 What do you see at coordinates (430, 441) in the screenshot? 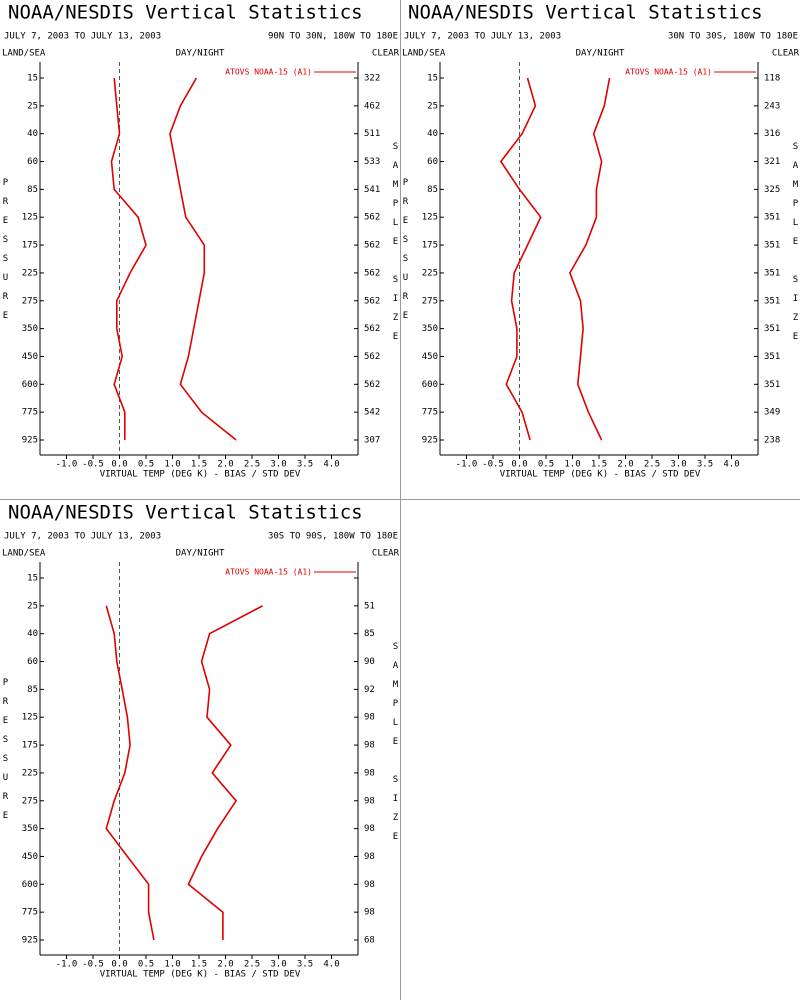
I see `y-tick-label: 925` at bounding box center [430, 441].